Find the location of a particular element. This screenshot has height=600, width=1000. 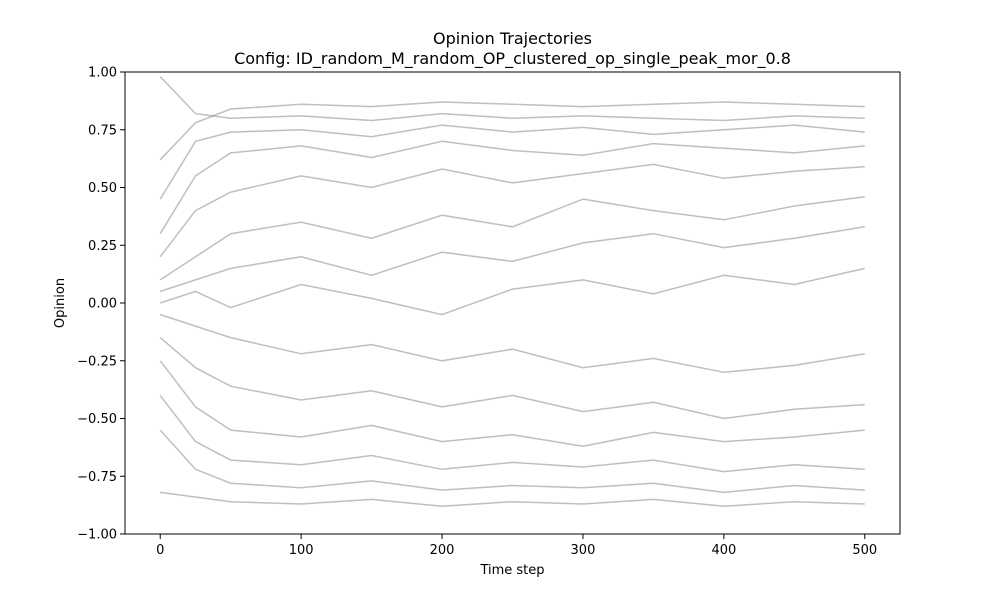

x-axis-label: Time step is located at coordinates (511, 570).